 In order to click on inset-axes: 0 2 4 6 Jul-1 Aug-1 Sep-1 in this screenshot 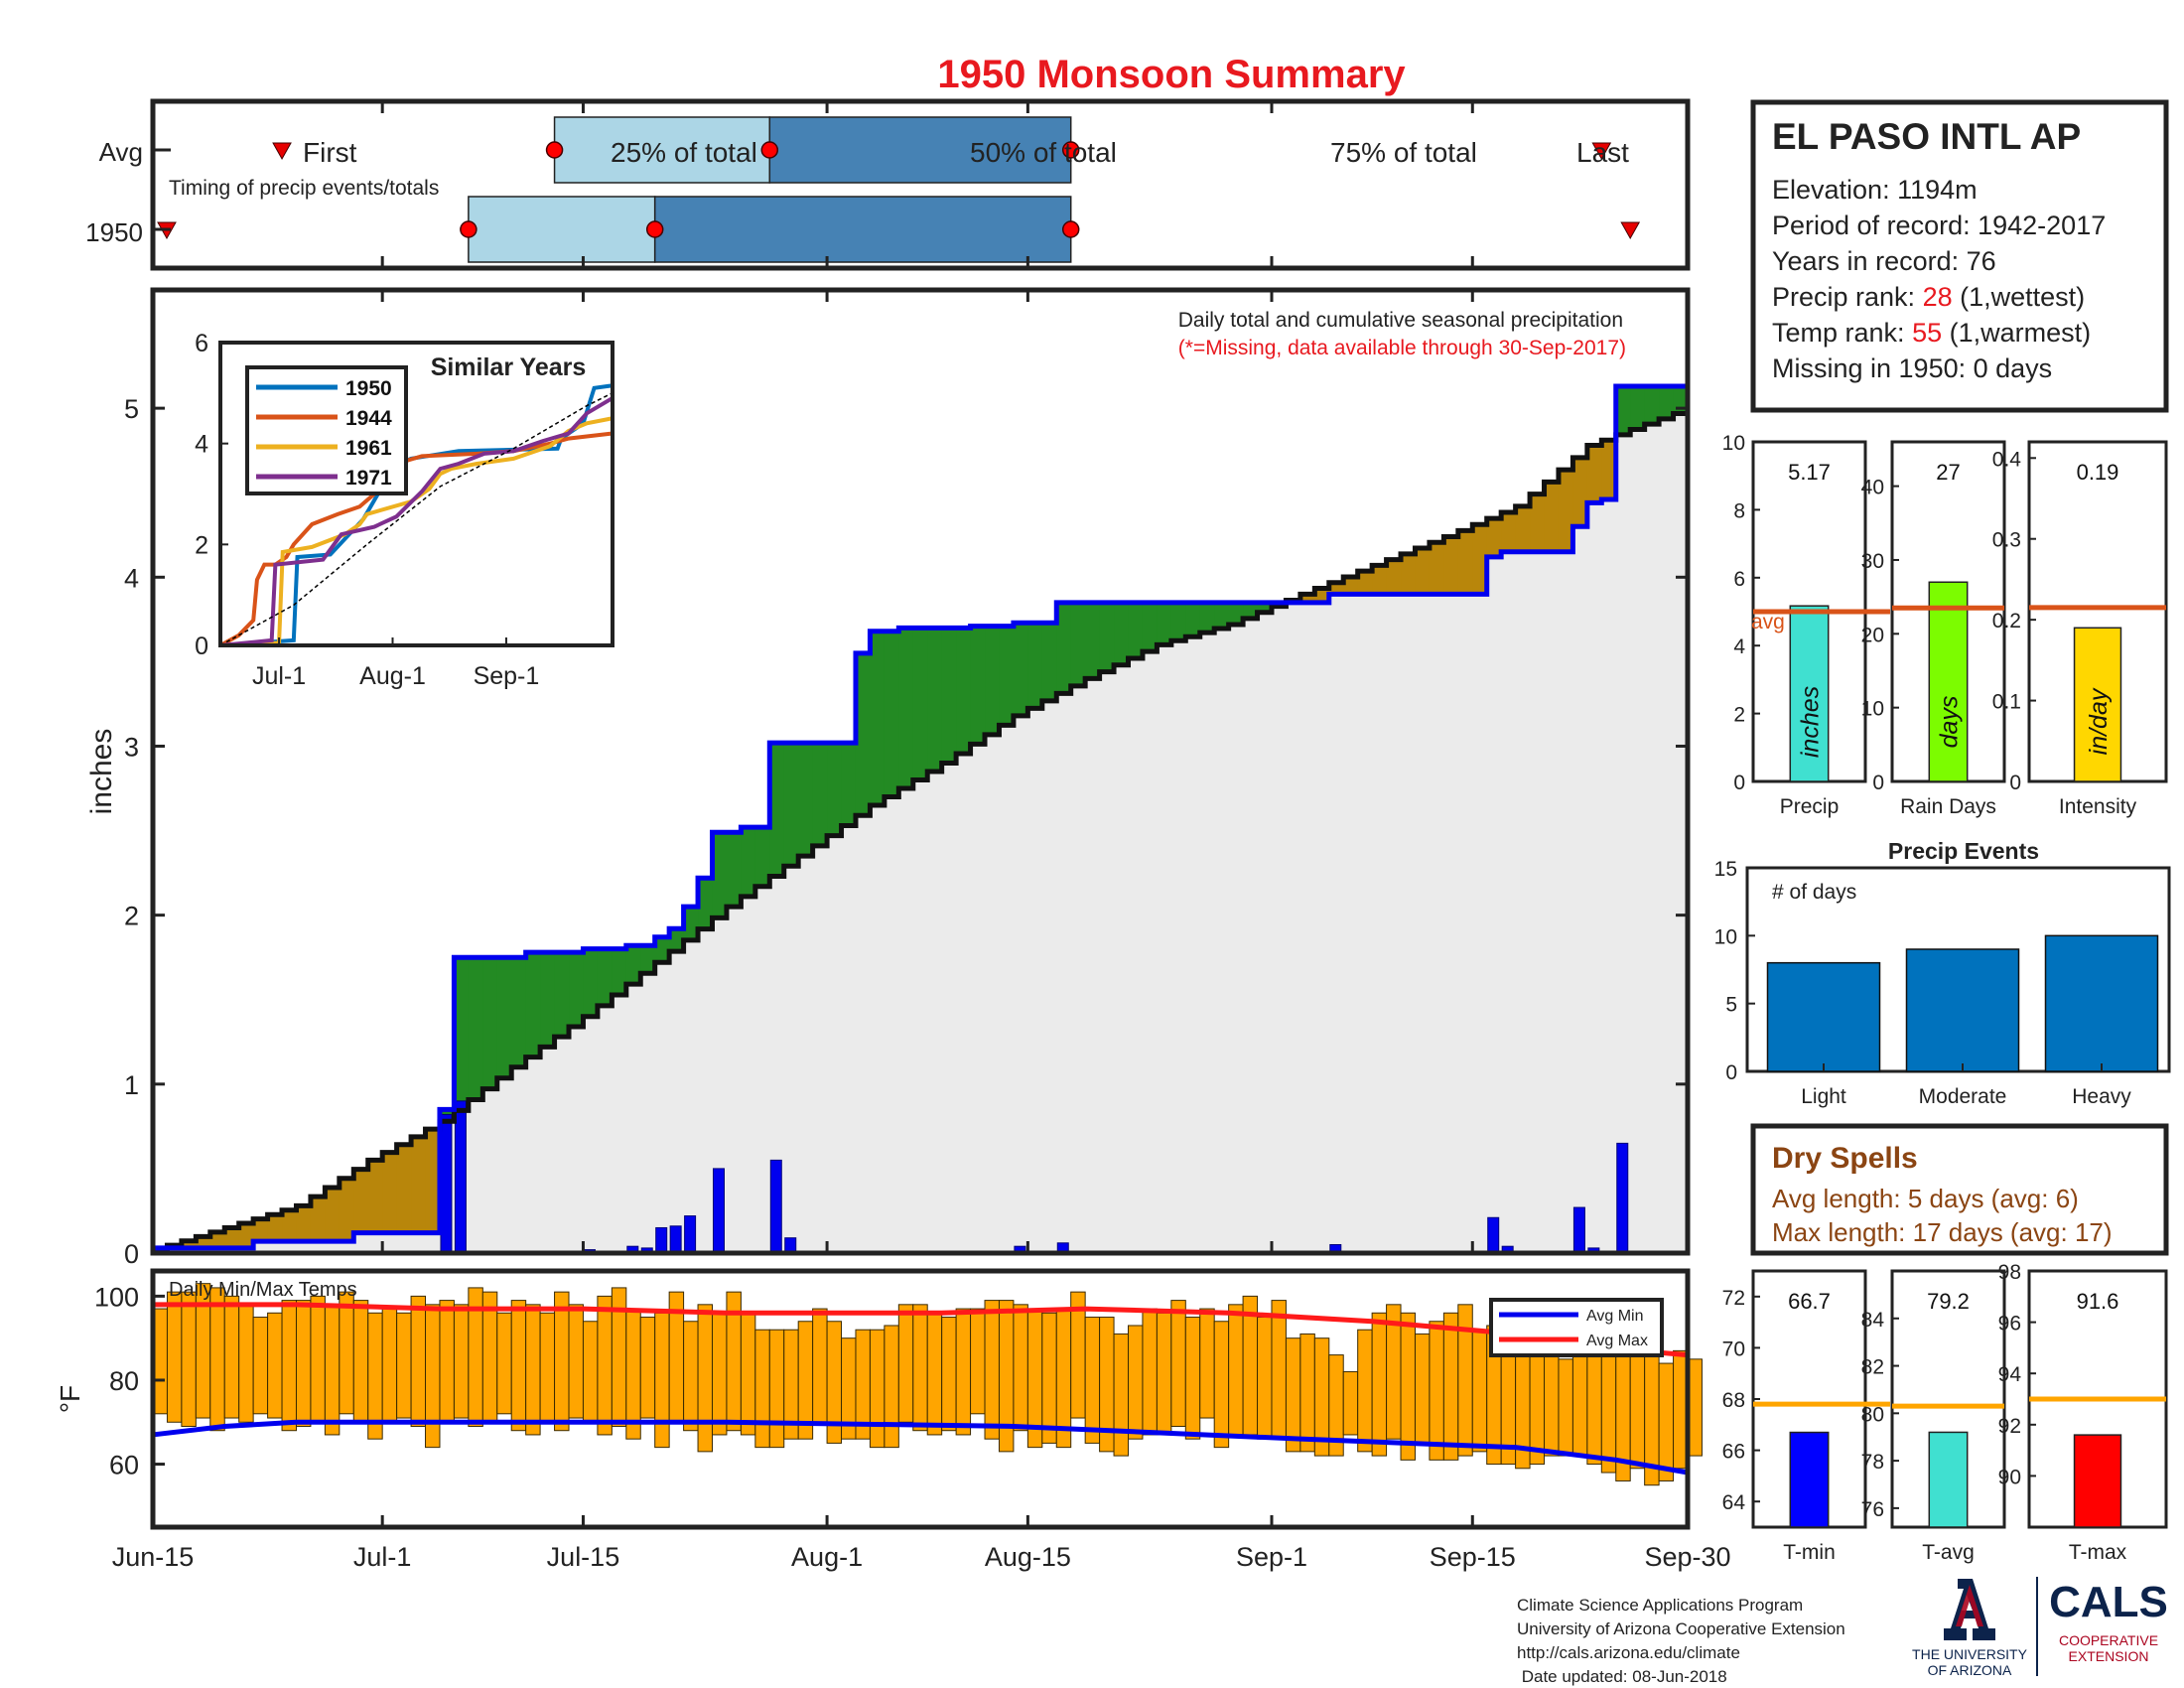, I will do `click(367, 510)`.